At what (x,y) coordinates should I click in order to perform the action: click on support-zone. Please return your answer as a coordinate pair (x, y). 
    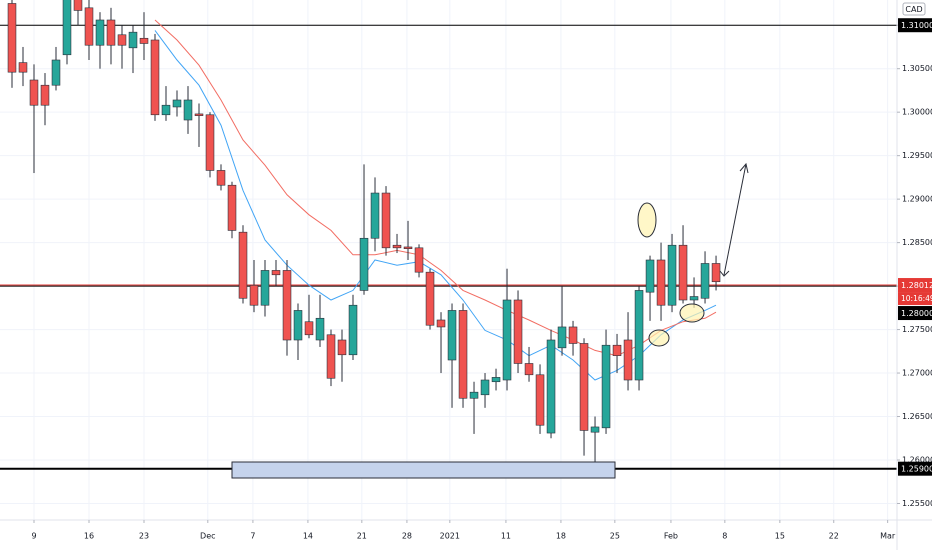
    Looking at the image, I should click on (423, 470).